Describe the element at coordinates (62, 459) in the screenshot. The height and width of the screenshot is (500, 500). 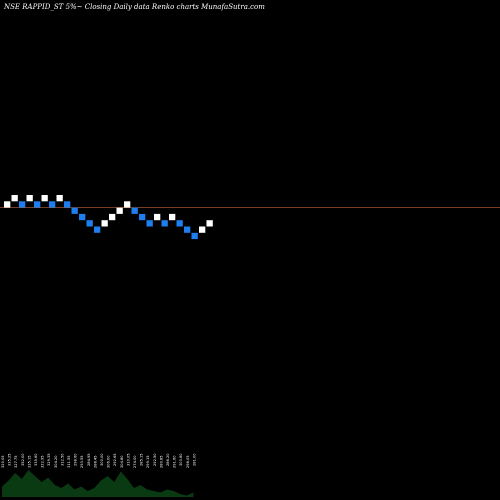
I see `volume-price-label: 312.50` at that location.